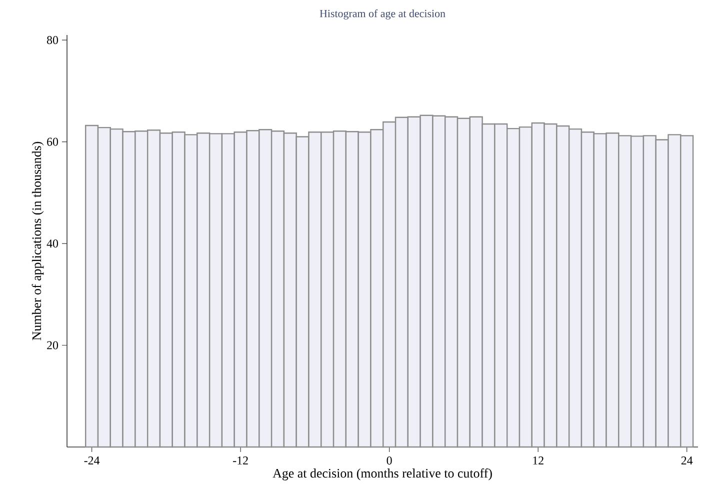 Image resolution: width=703 pixels, height=499 pixels. Describe the element at coordinates (382, 474) in the screenshot. I see `x-axis-title: Age at decision (months relative to cutoff)` at that location.